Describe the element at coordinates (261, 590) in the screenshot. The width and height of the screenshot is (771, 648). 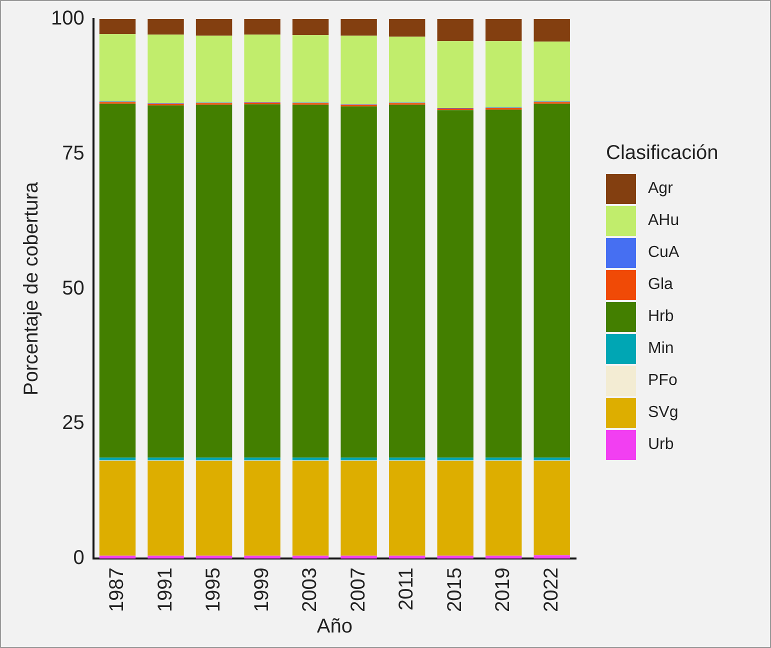
I see `x-tick-label: 1999` at that location.